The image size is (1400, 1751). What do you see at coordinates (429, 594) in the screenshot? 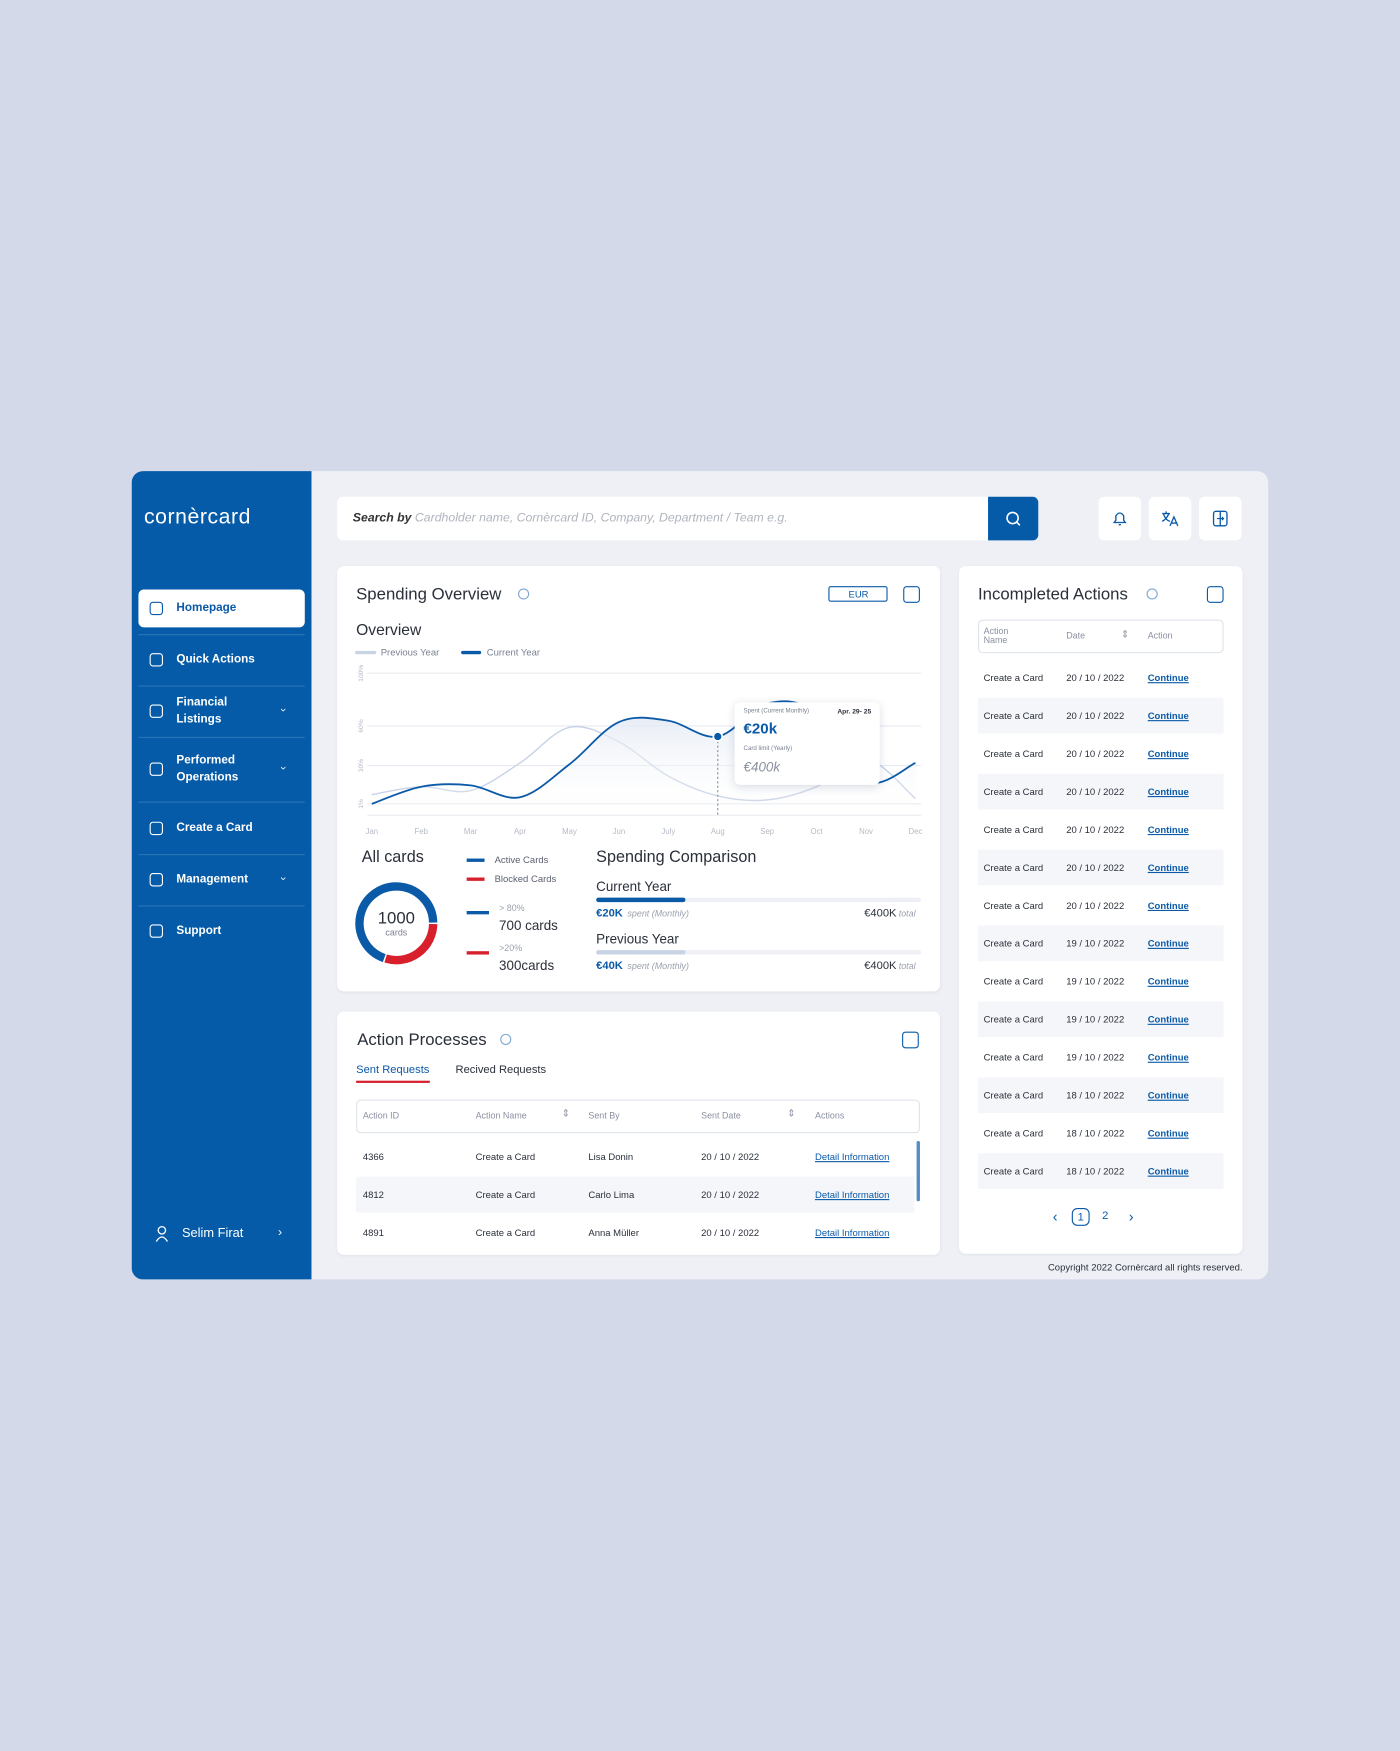
I see `card-title: Spending Overview` at bounding box center [429, 594].